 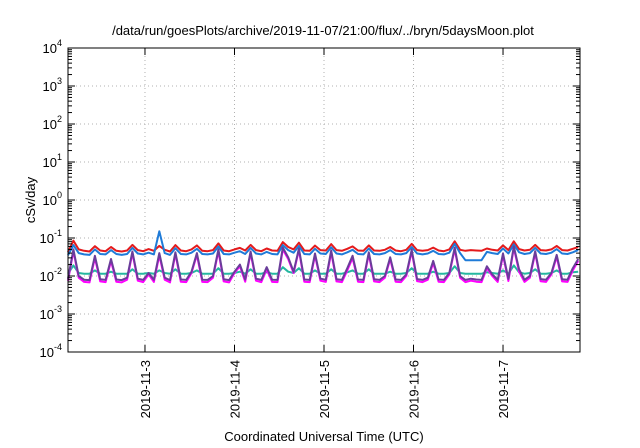 I want to click on y-tick-label: 10², so click(x=52, y=123).